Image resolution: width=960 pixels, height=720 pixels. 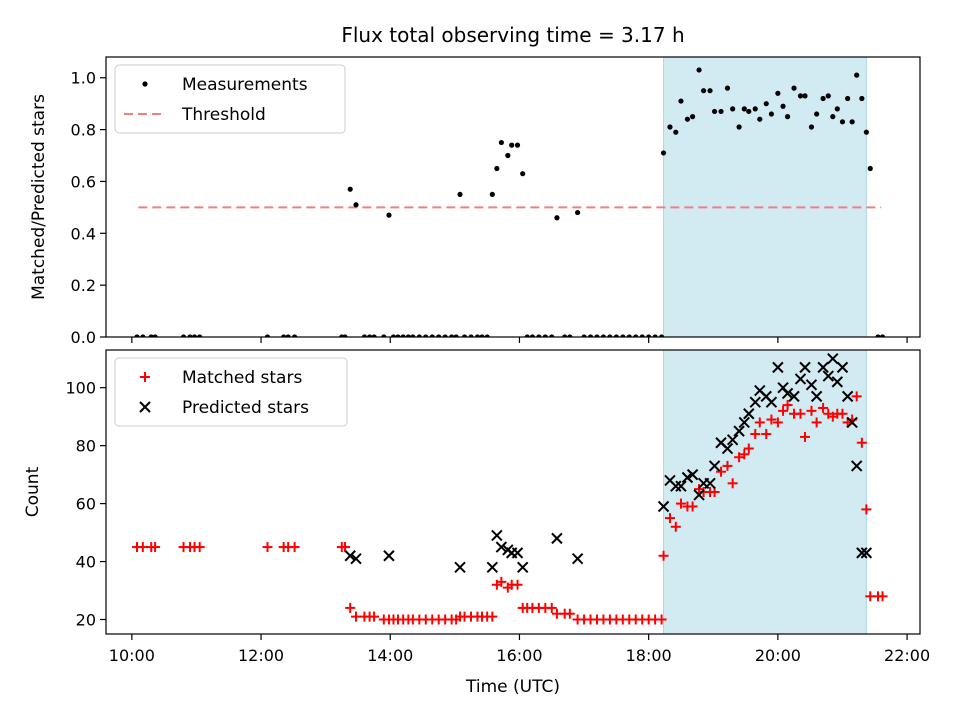 What do you see at coordinates (83, 130) in the screenshot?
I see `top-y-tick-label: 0.8` at bounding box center [83, 130].